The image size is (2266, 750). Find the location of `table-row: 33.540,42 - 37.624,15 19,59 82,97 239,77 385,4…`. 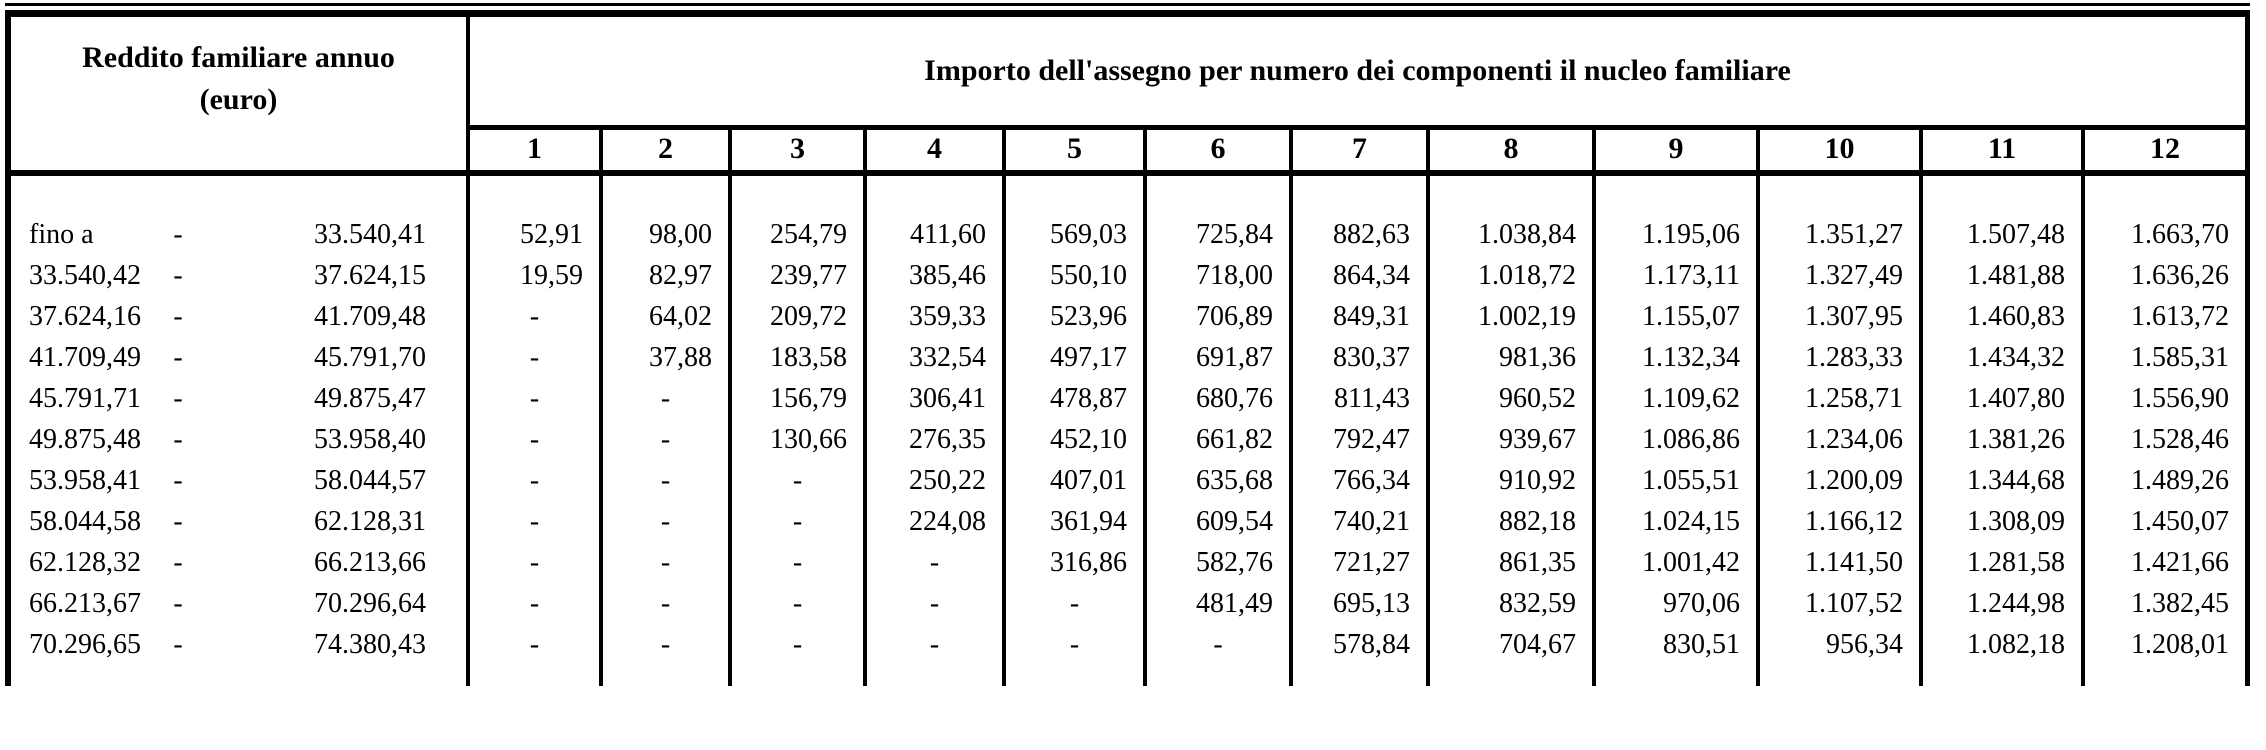

table-row: 33.540,42 - 37.624,15 19,59 82,97 239,77 385,4… is located at coordinates (1128, 275).